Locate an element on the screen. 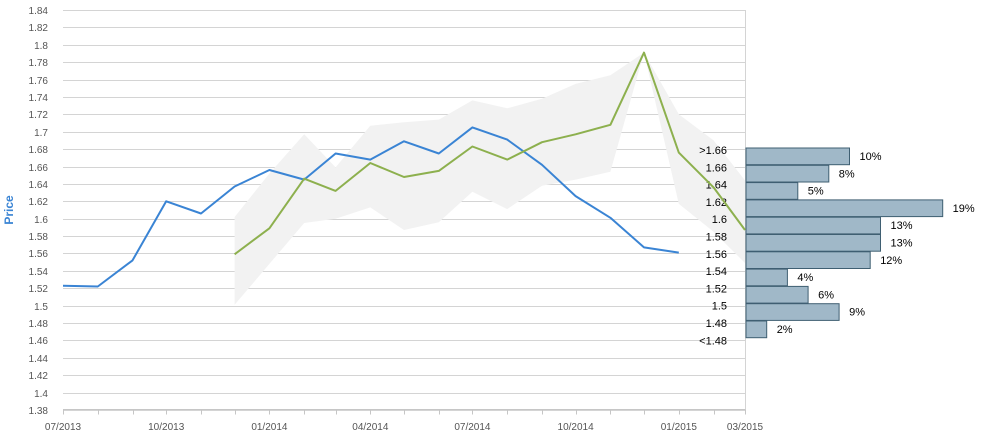 The height and width of the screenshot is (438, 983). x-tick-label: 07/2014 is located at coordinates (472, 427).